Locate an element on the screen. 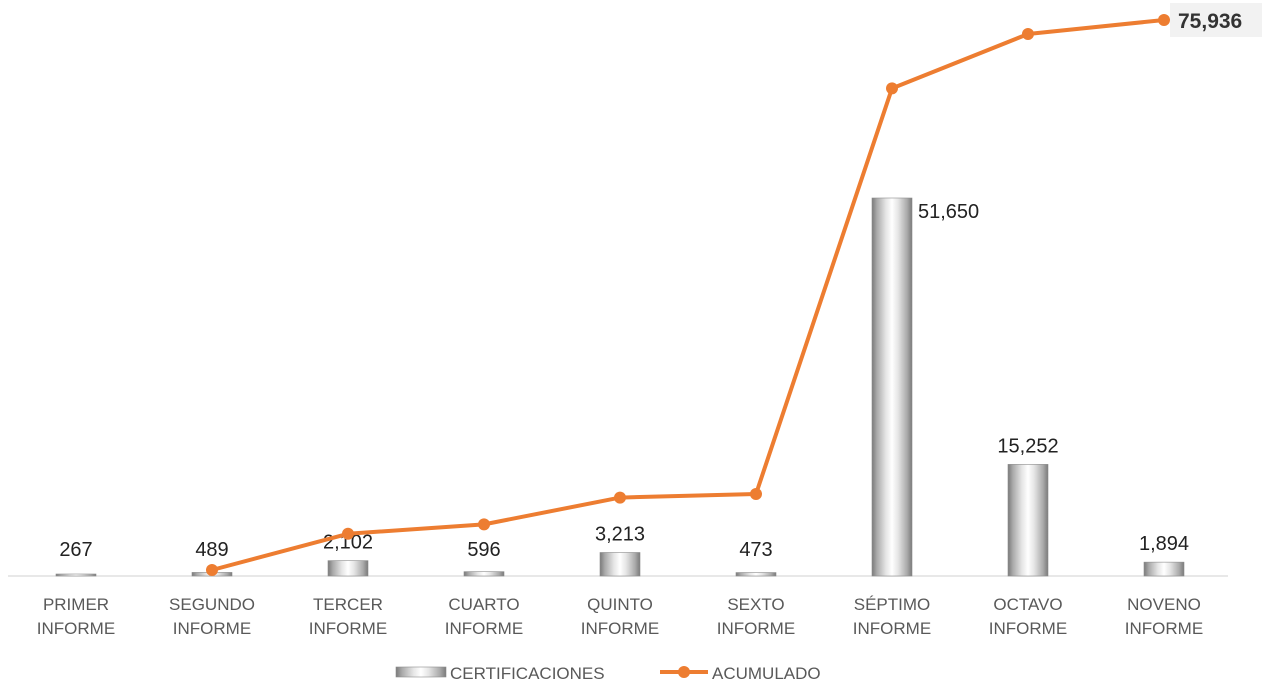  category-label-3: TERCER INFORME is located at coordinates (348, 616).